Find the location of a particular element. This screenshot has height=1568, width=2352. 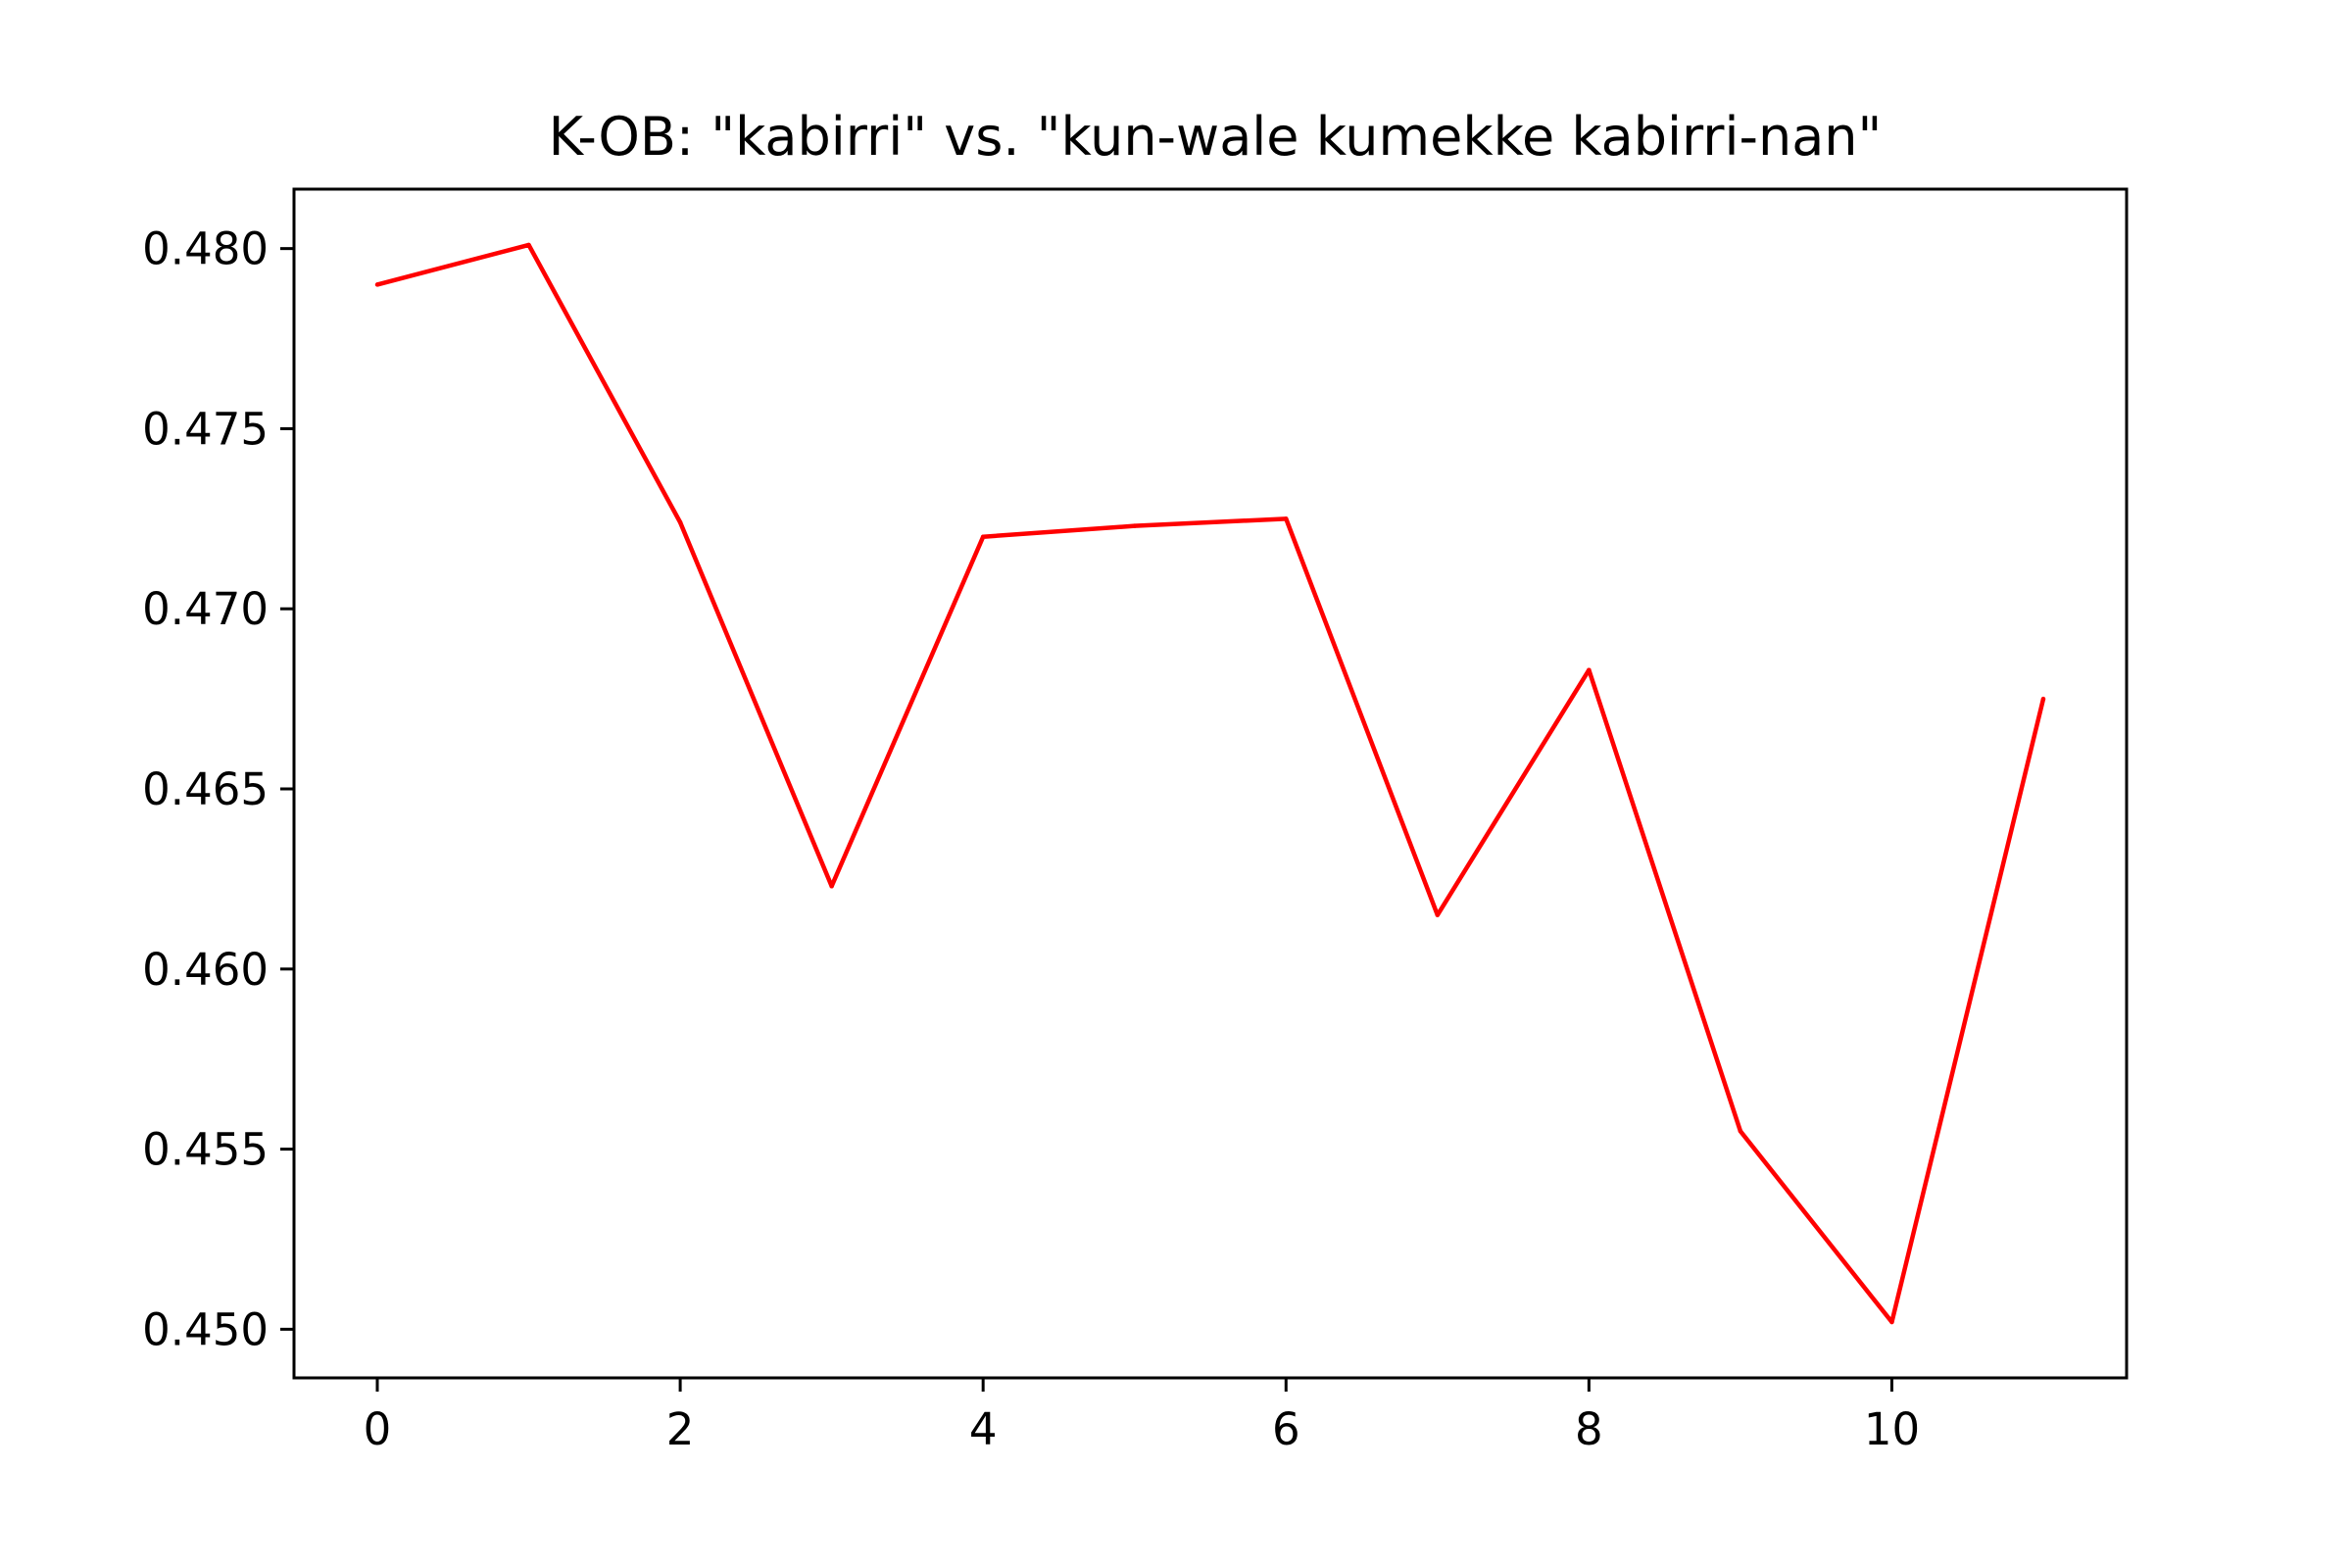

y-tick-label: 0.460 is located at coordinates (205, 970).